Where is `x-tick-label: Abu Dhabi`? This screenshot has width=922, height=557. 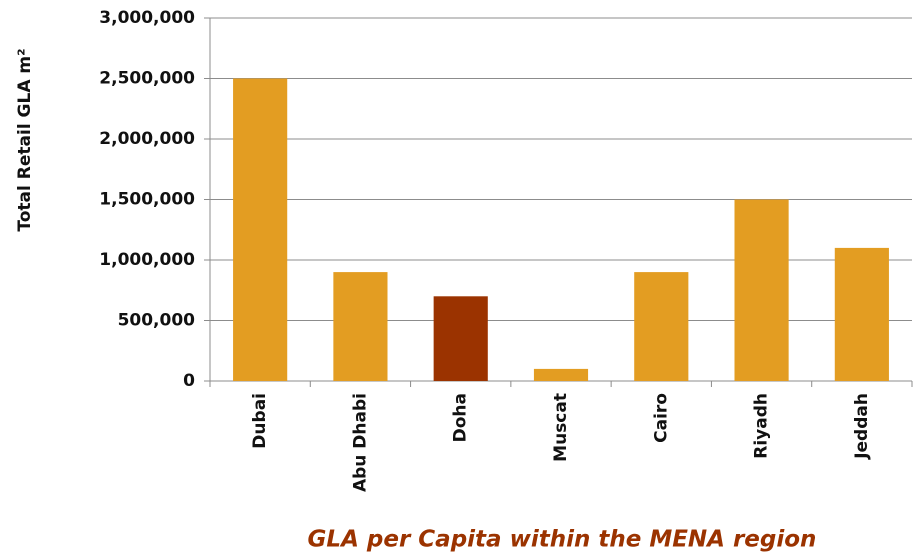 x-tick-label: Abu Dhabi is located at coordinates (360, 442).